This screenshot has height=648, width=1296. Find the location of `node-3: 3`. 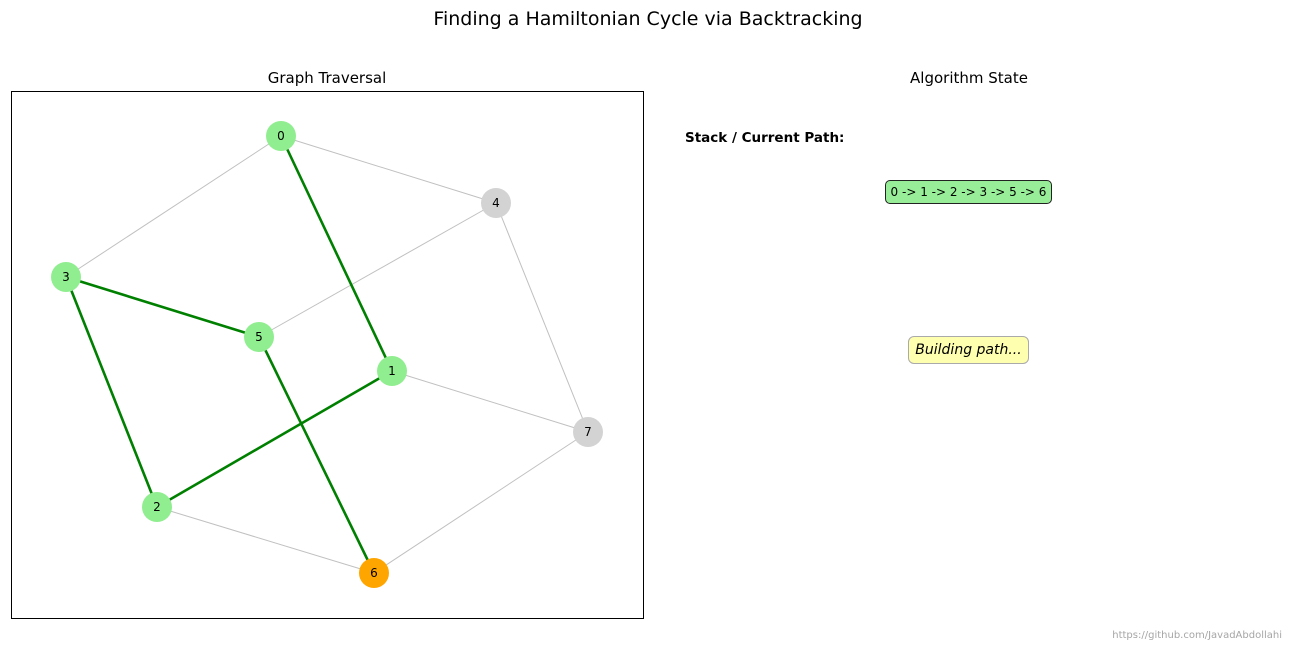

node-3: 3 is located at coordinates (66, 277).